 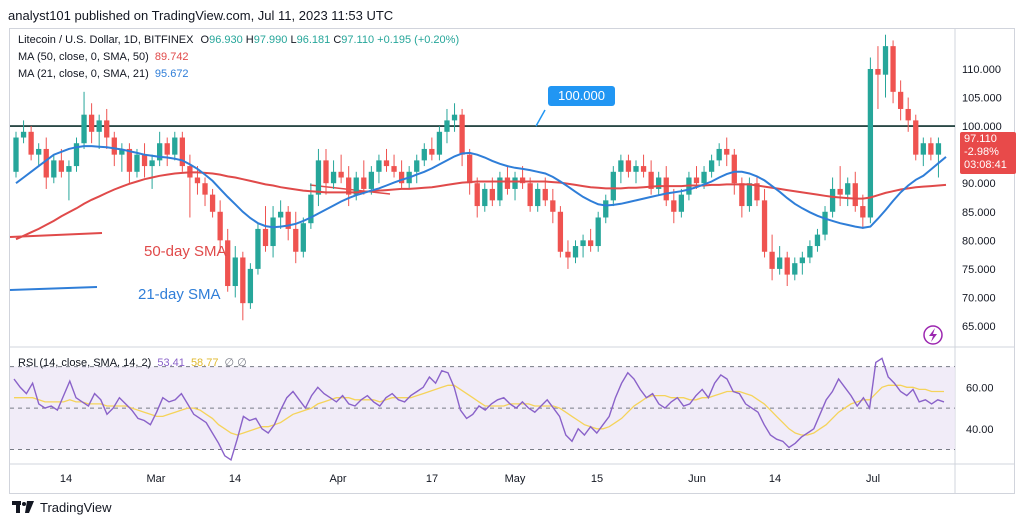 What do you see at coordinates (979, 270) in the screenshot?
I see `price-tick-label: 75.000` at bounding box center [979, 270].